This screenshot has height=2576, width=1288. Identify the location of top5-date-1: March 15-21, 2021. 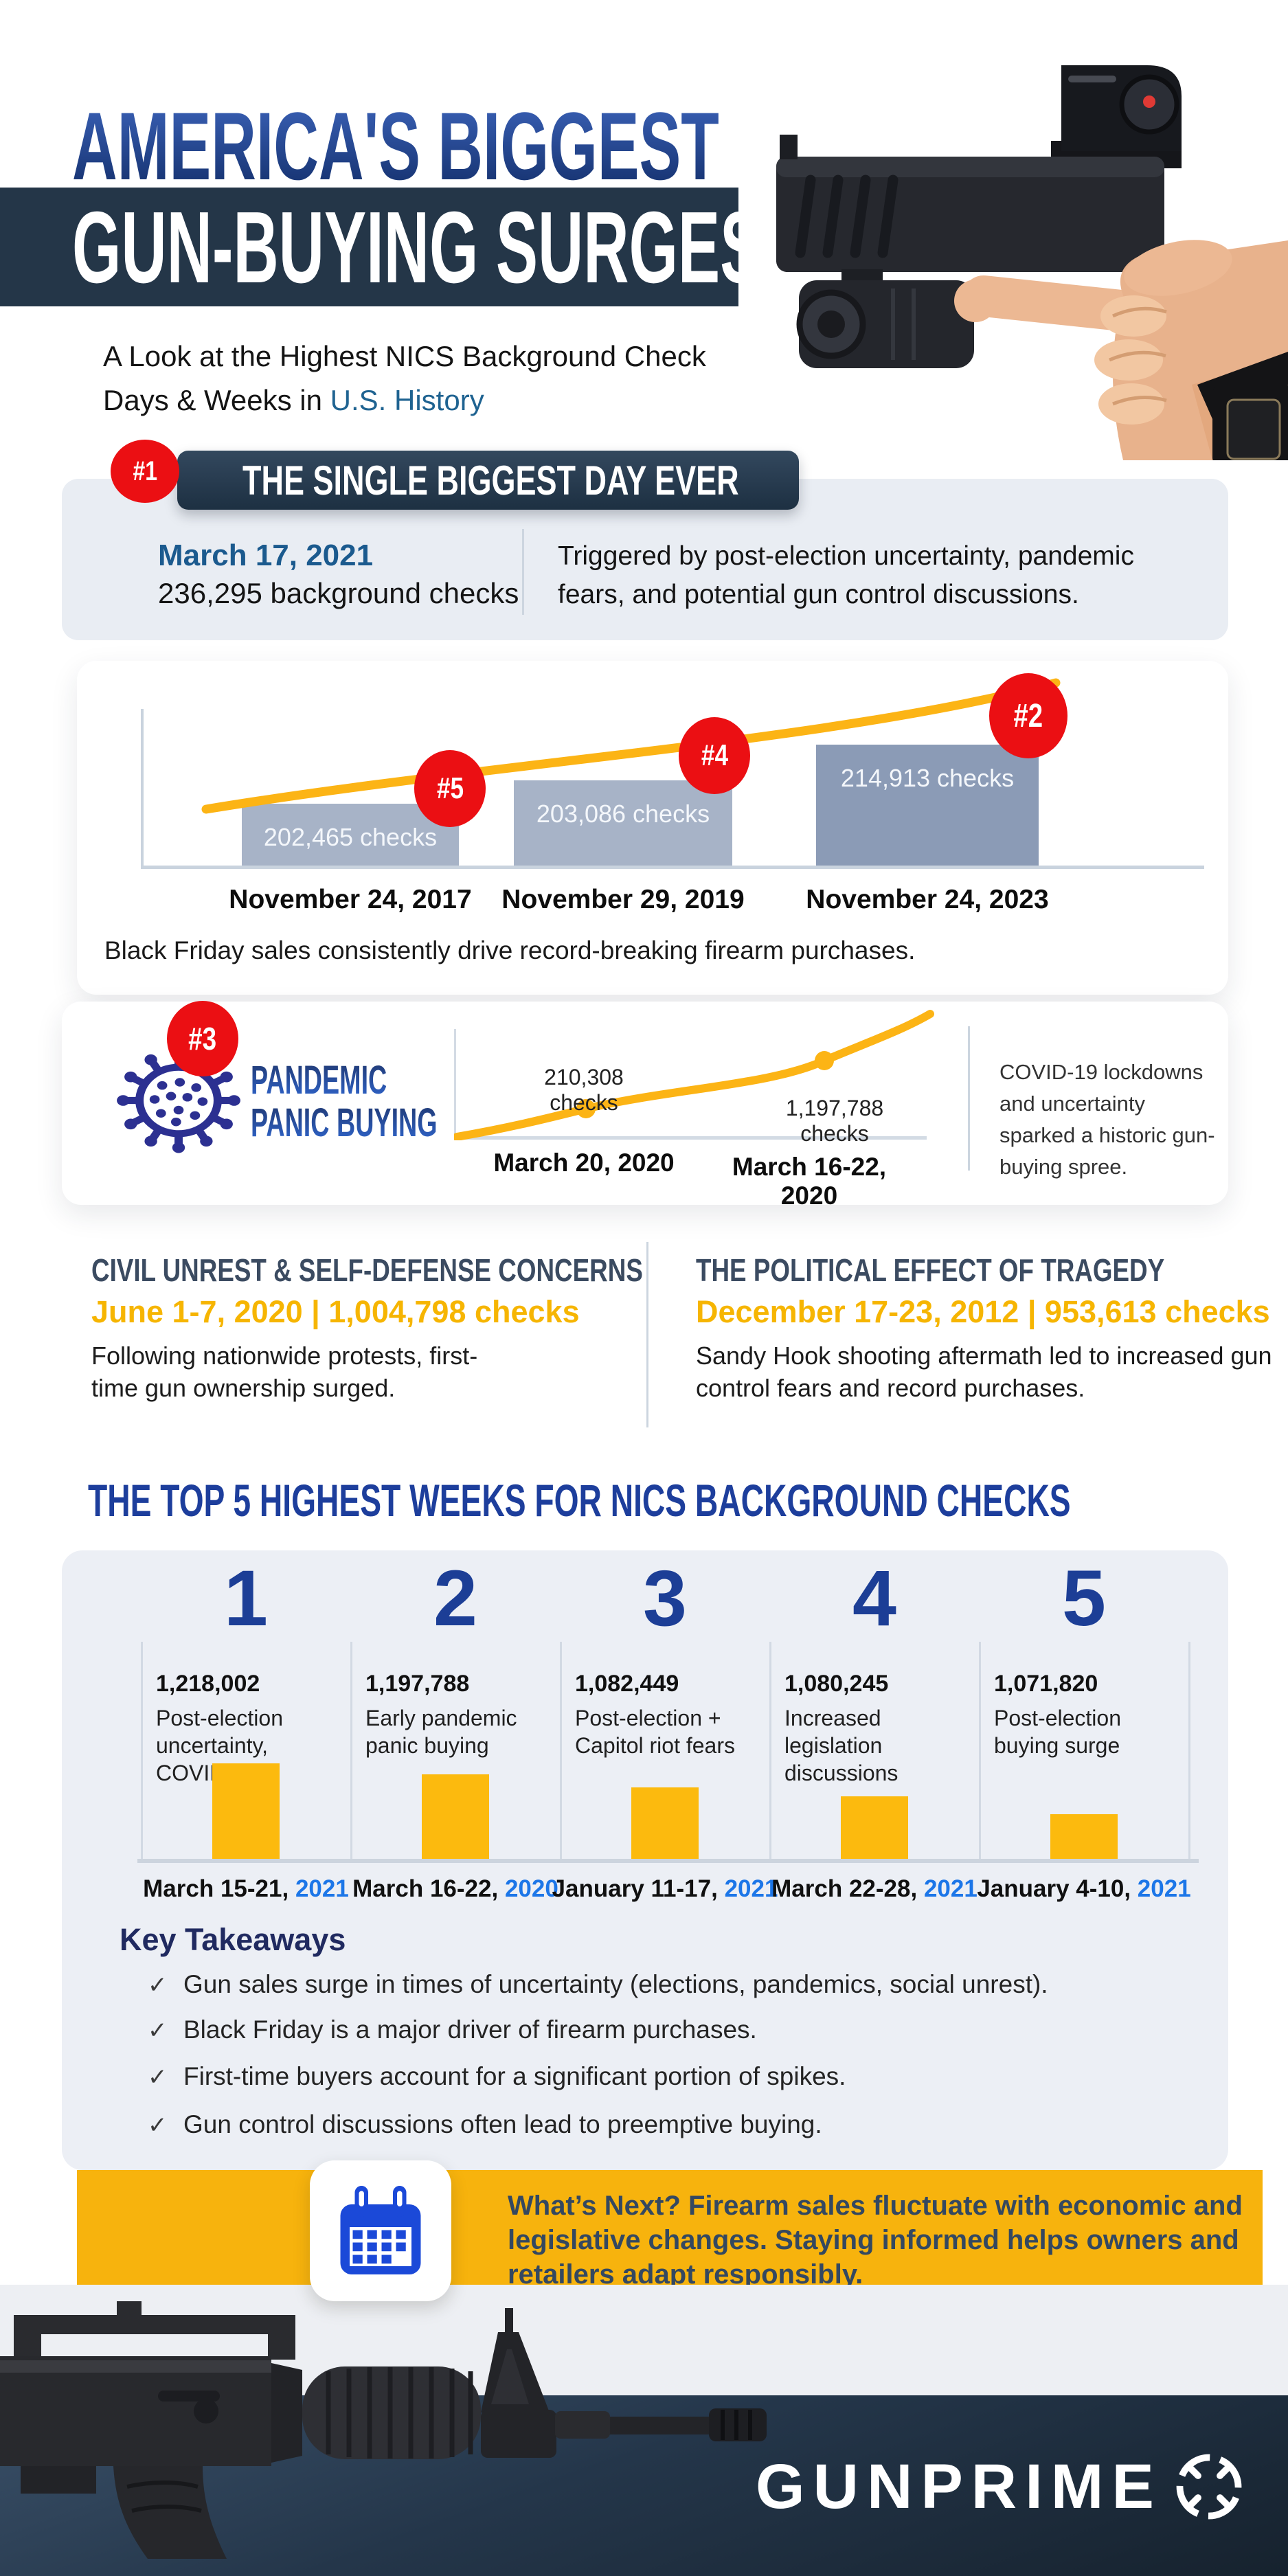
(246, 1888).